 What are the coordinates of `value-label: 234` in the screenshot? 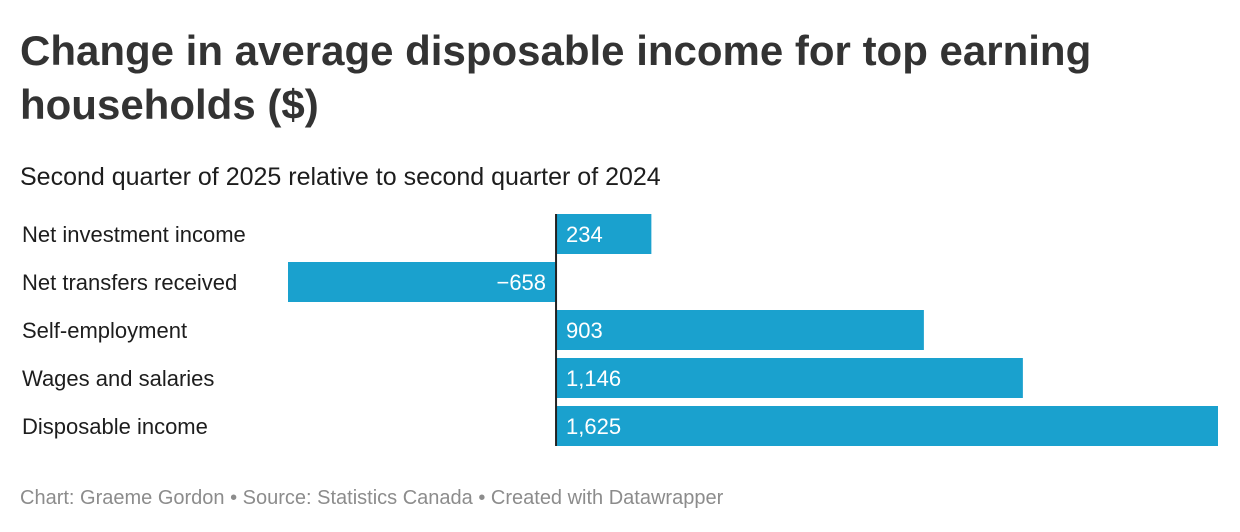 It's located at (584, 234).